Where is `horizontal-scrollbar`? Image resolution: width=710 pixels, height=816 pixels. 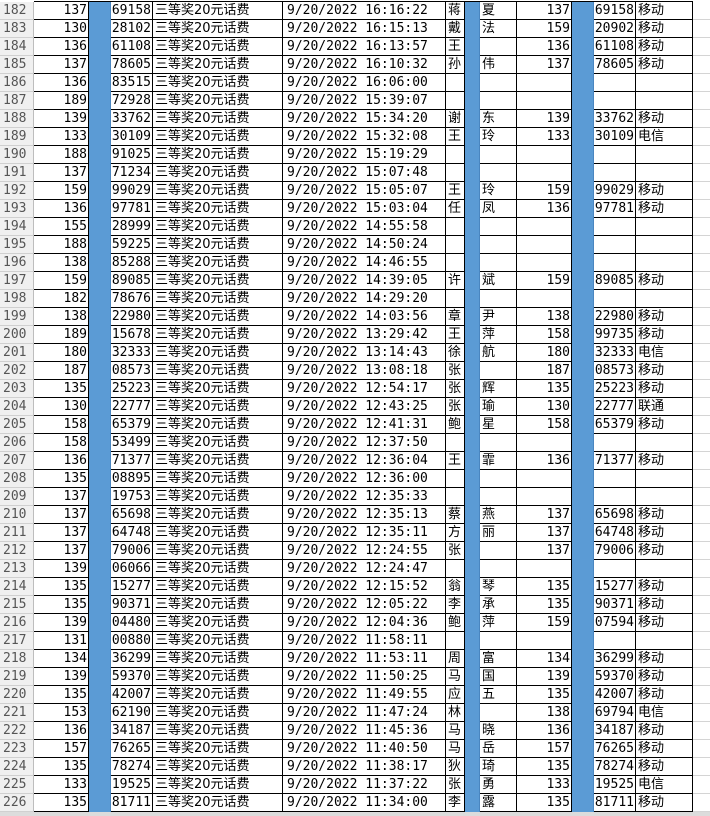 horizontal-scrollbar is located at coordinates (355, 814).